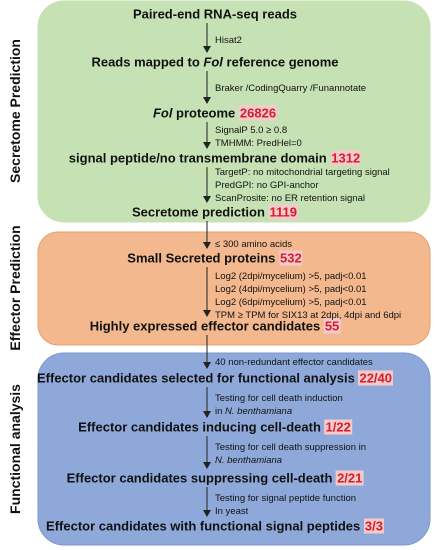 This screenshot has height=550, width=440. Describe the element at coordinates (258, 113) in the screenshot. I see `step-count: 26826` at that location.